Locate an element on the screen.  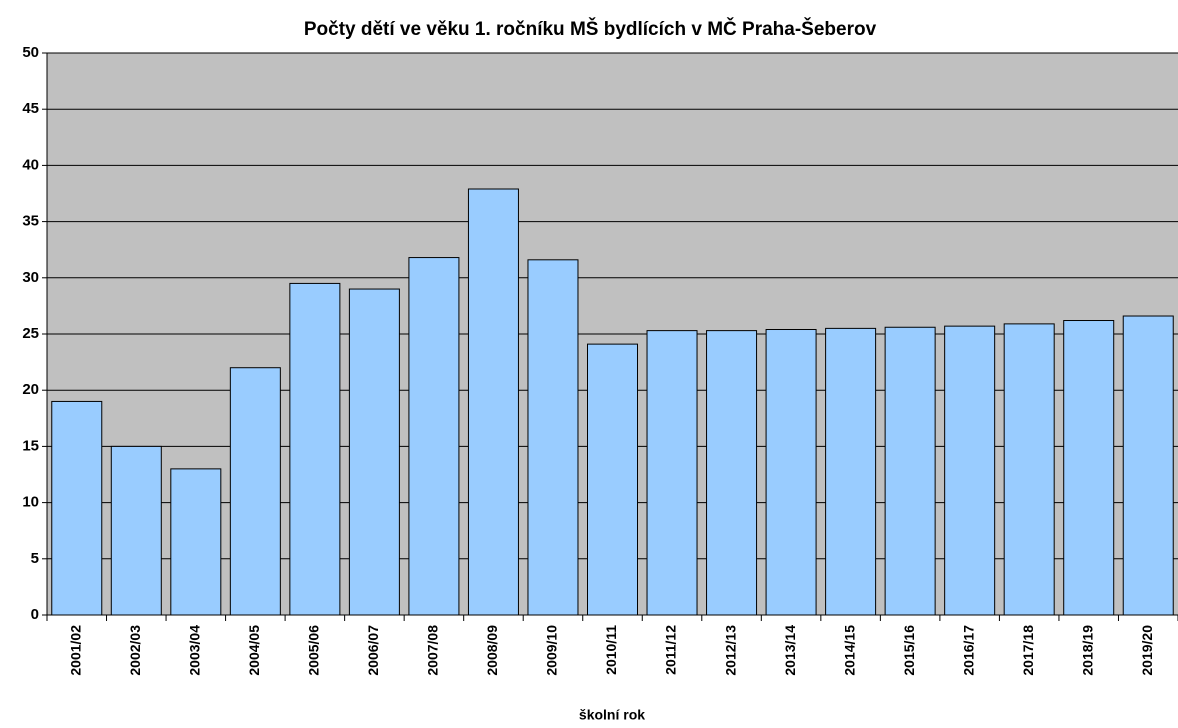
x-tick-label: 2014/15 is located at coordinates (849, 650).